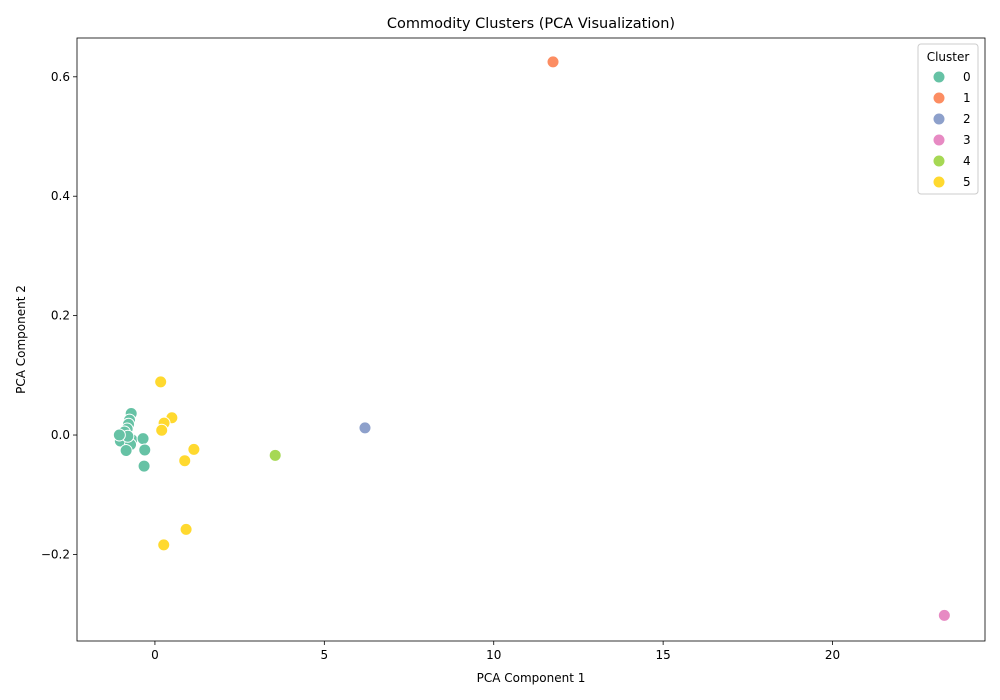 The image size is (1000, 700). Describe the element at coordinates (493, 655) in the screenshot. I see `x-tick-label: 10` at that location.